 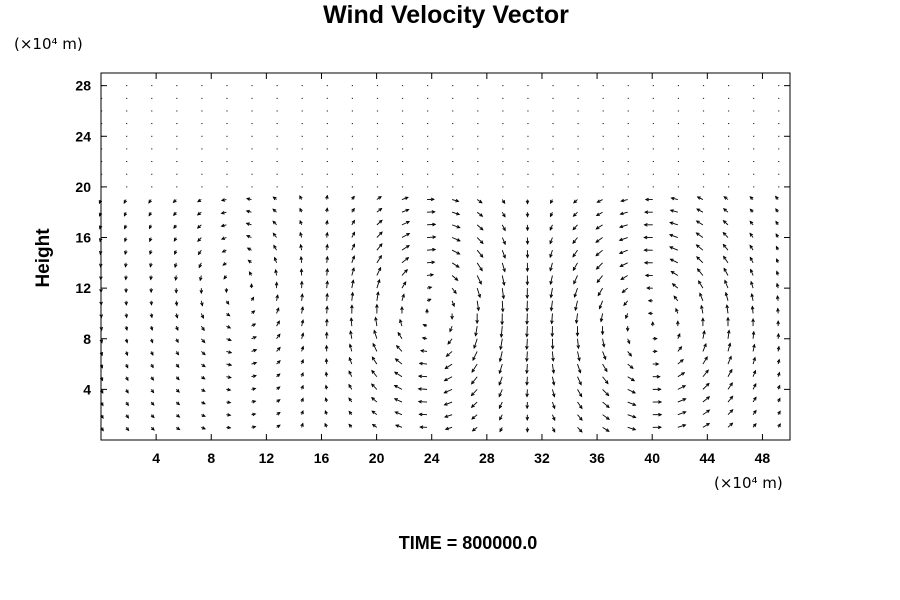 What do you see at coordinates (763, 458) in the screenshot?
I see `x-tick-label: 48` at bounding box center [763, 458].